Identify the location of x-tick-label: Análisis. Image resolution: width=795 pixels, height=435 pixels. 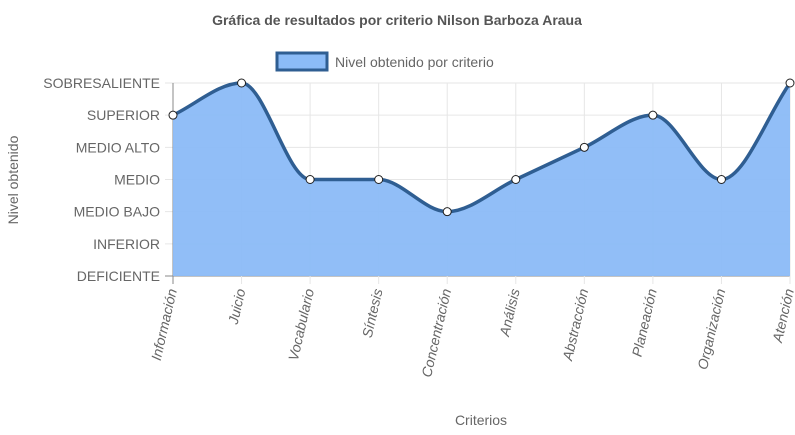
(509, 313).